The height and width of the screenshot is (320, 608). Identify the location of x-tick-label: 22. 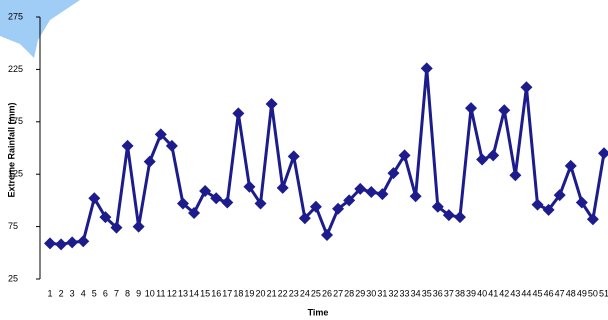
(283, 293).